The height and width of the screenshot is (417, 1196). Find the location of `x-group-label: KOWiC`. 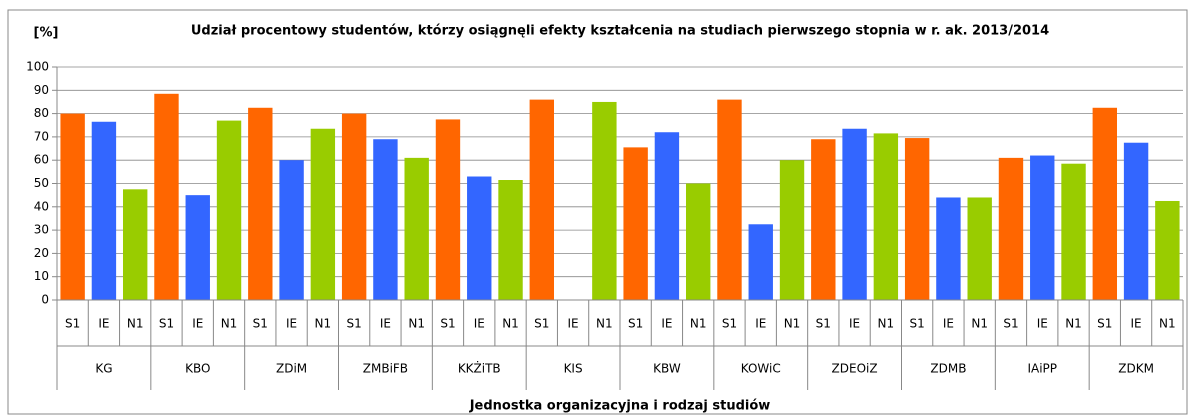

x-group-label: KOWiC is located at coordinates (761, 369).